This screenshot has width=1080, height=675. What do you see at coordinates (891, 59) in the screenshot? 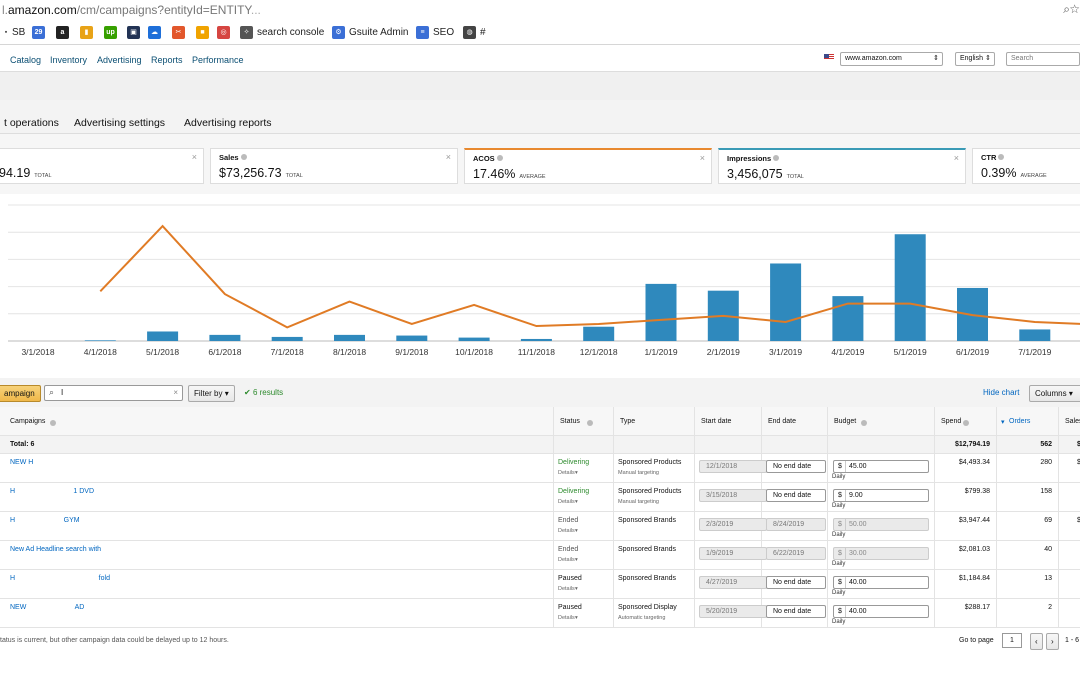
I see `marketplace-select: www.amazon.com ⇕` at bounding box center [891, 59].